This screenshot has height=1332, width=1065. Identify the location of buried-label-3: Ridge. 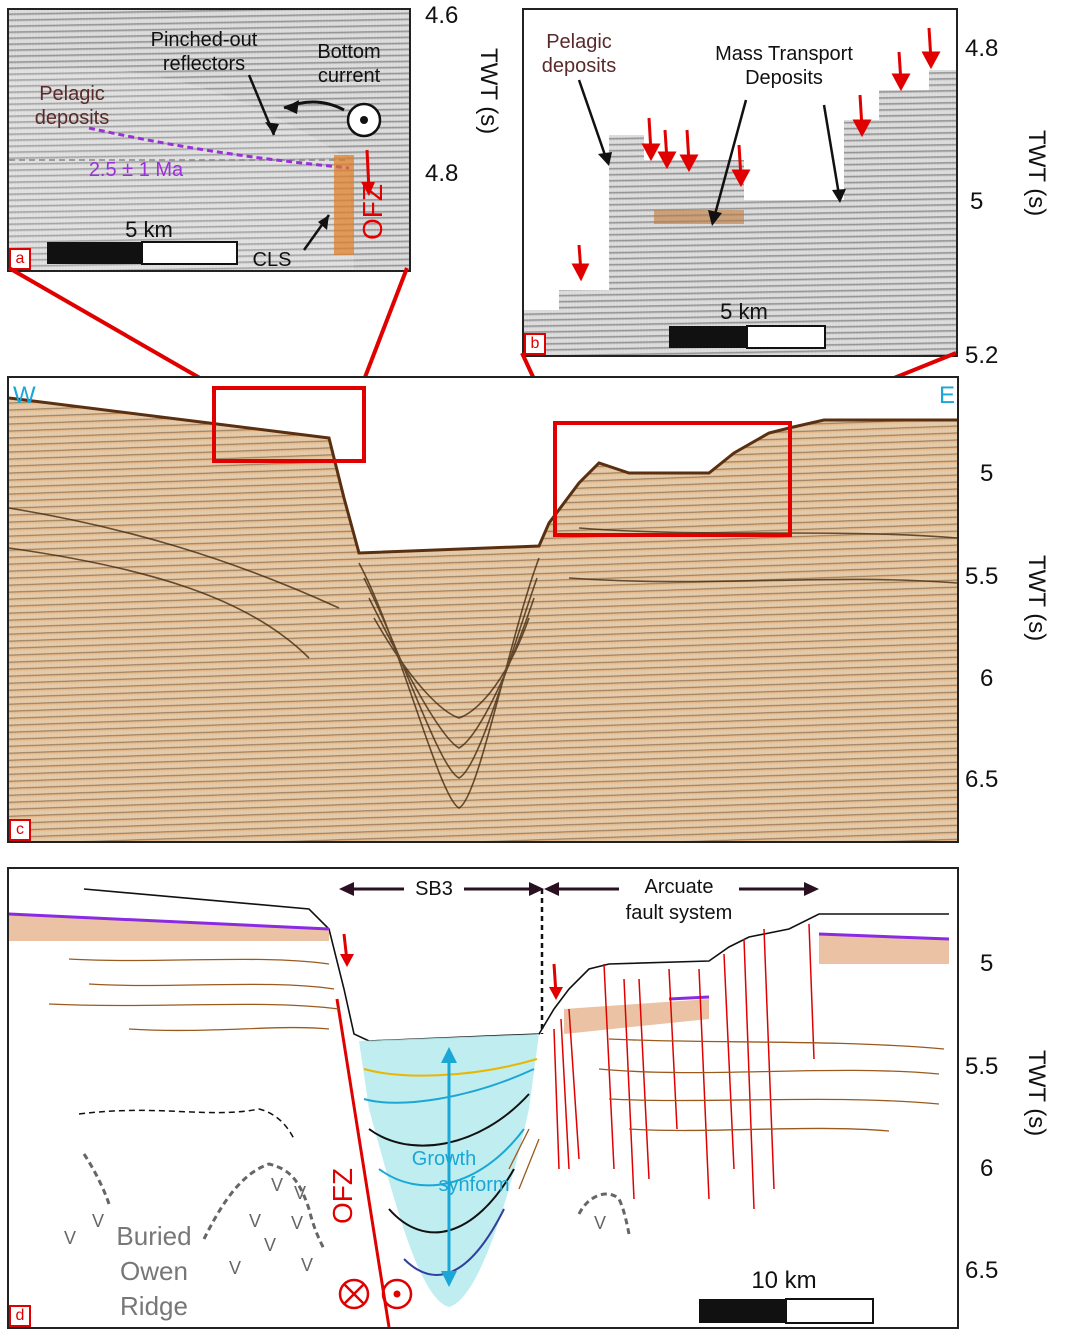
(154, 1306).